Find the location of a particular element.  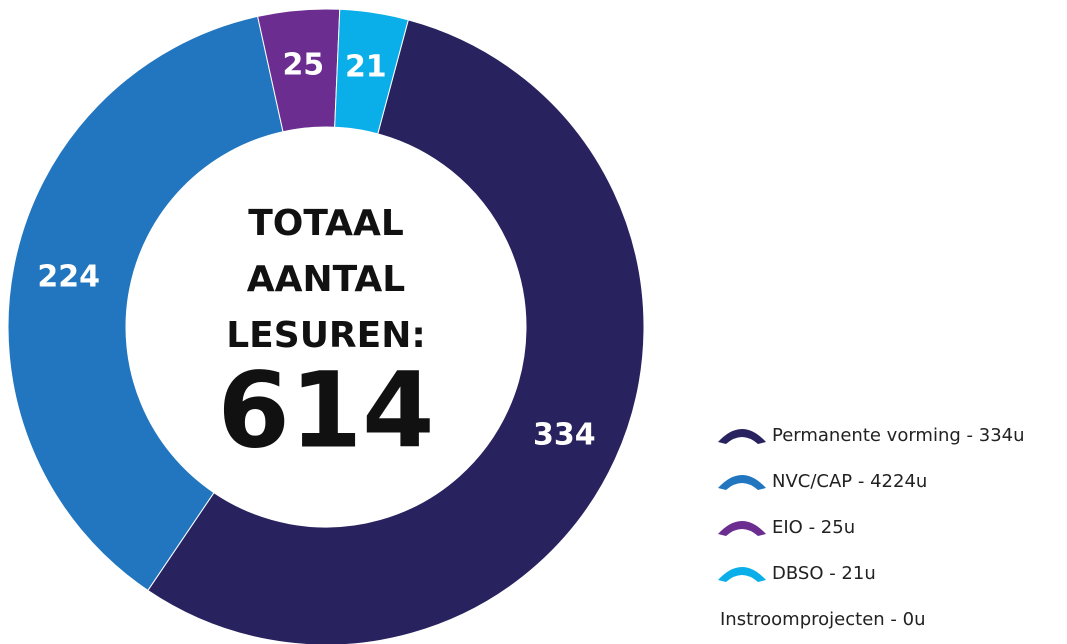

data-label: 224 is located at coordinates (68, 276).